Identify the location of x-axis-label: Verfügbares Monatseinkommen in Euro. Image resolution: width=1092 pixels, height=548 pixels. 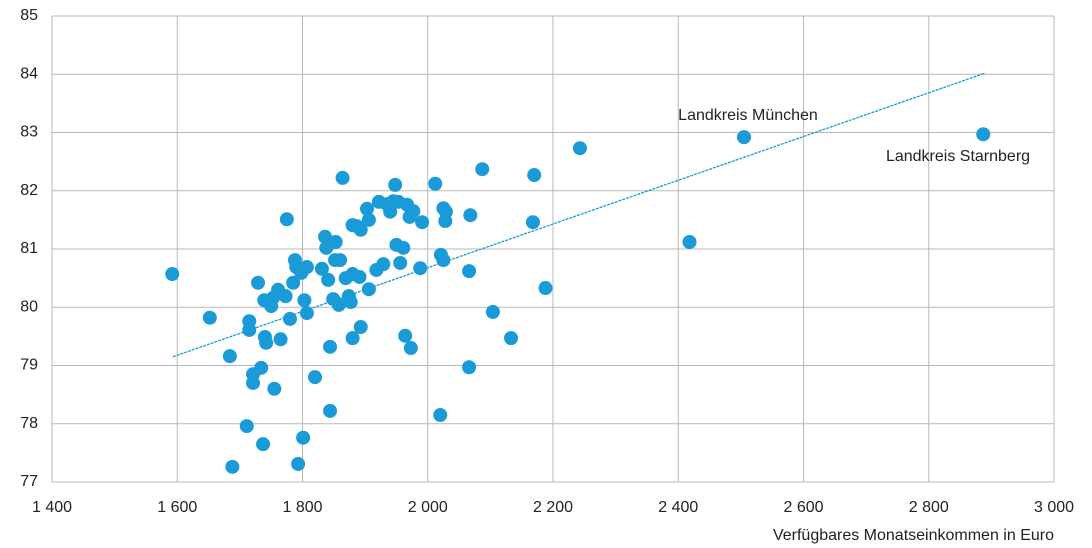
(913, 535).